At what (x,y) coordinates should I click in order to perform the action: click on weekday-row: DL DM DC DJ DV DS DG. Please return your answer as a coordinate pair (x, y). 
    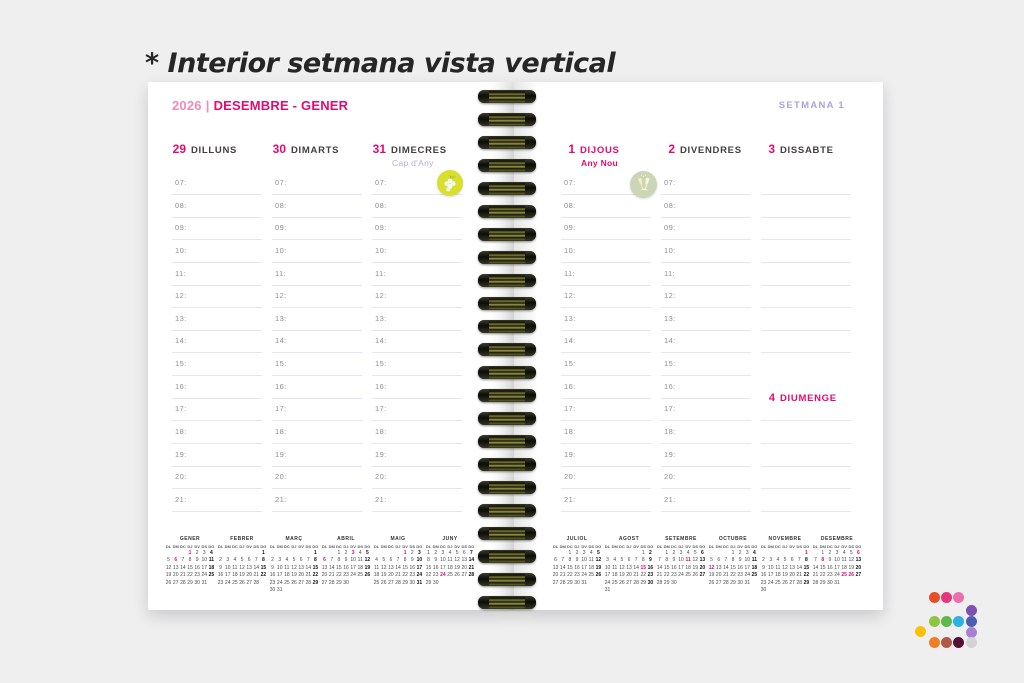
    Looking at the image, I should click on (577, 547).